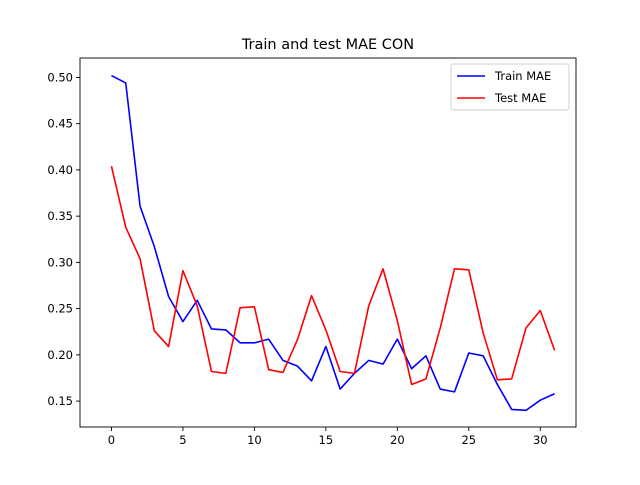 The height and width of the screenshot is (485, 640). I want to click on x-tick-label: 30, so click(540, 440).